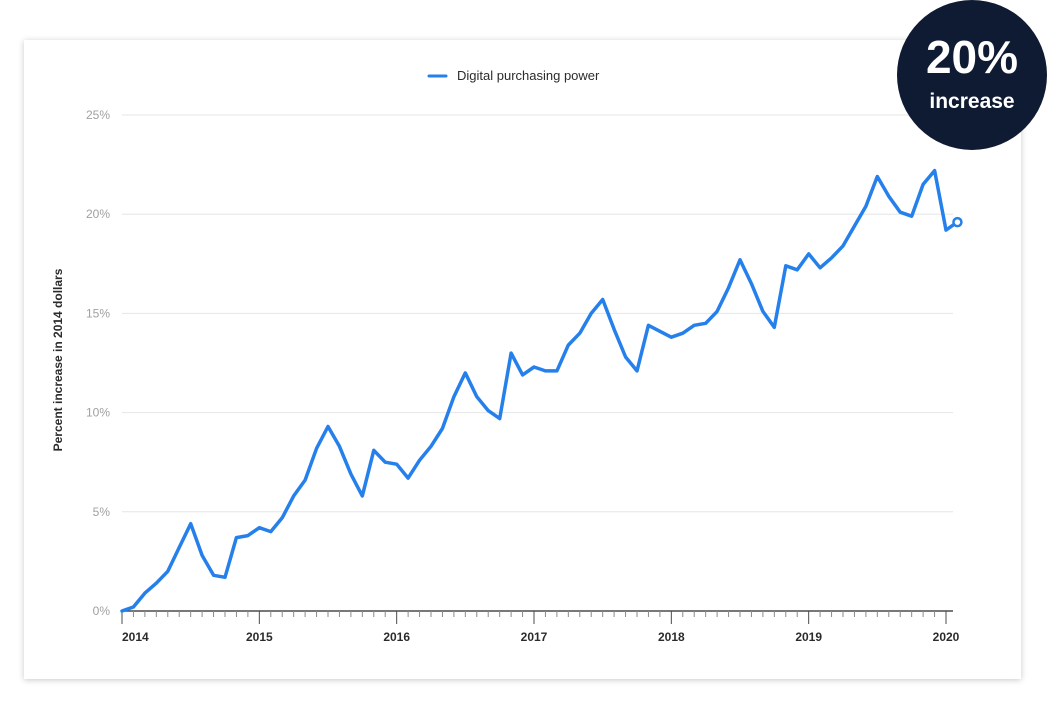  I want to click on x-tick-label: 2015, so click(259, 637).